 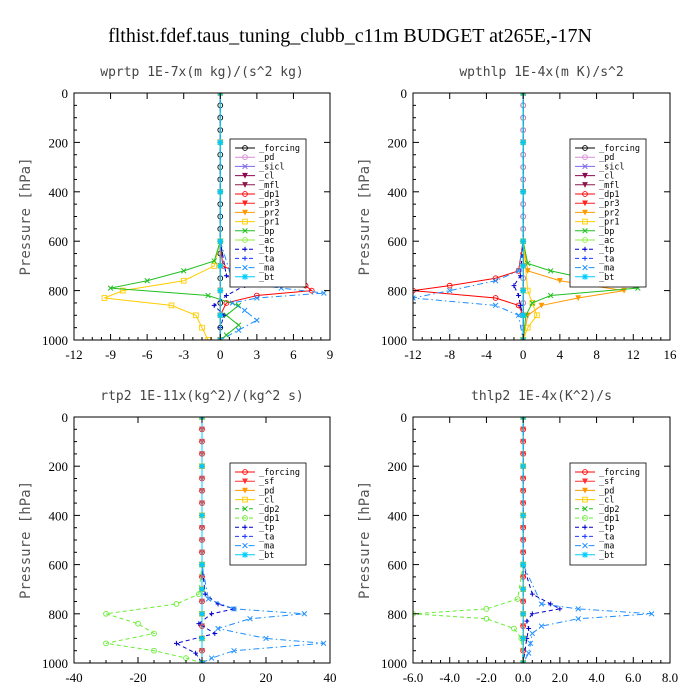 I want to click on legend-label: _pr1, so click(x=269, y=223).